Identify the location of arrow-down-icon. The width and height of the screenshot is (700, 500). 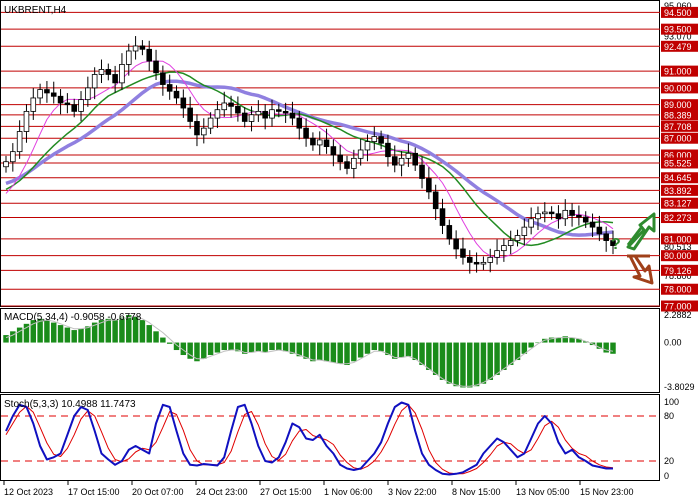
(640, 269).